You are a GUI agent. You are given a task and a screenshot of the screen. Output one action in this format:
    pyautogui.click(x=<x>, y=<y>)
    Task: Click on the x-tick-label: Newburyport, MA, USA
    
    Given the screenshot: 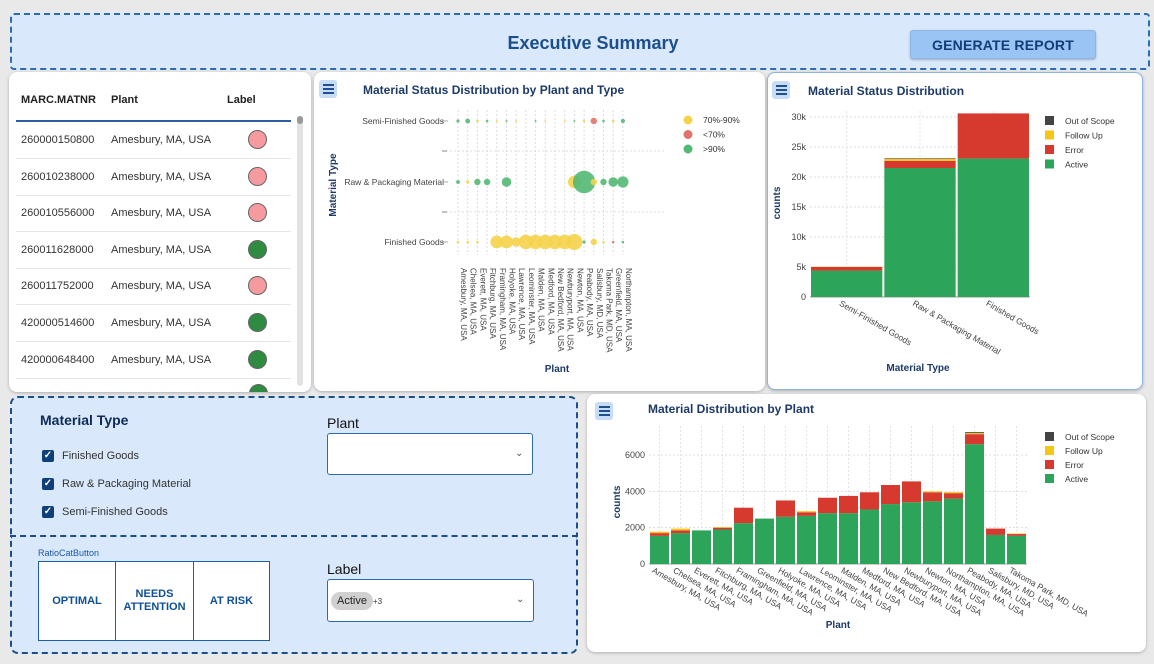 What is the action you would take?
    pyautogui.click(x=570, y=309)
    